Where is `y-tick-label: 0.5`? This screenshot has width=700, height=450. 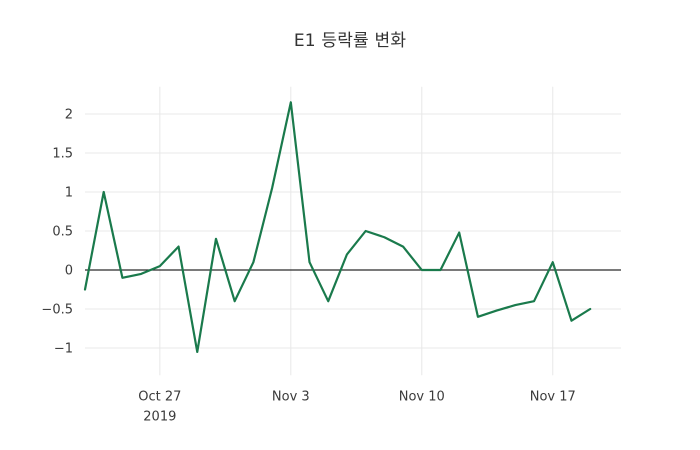 y-tick-label: 0.5 is located at coordinates (62, 232).